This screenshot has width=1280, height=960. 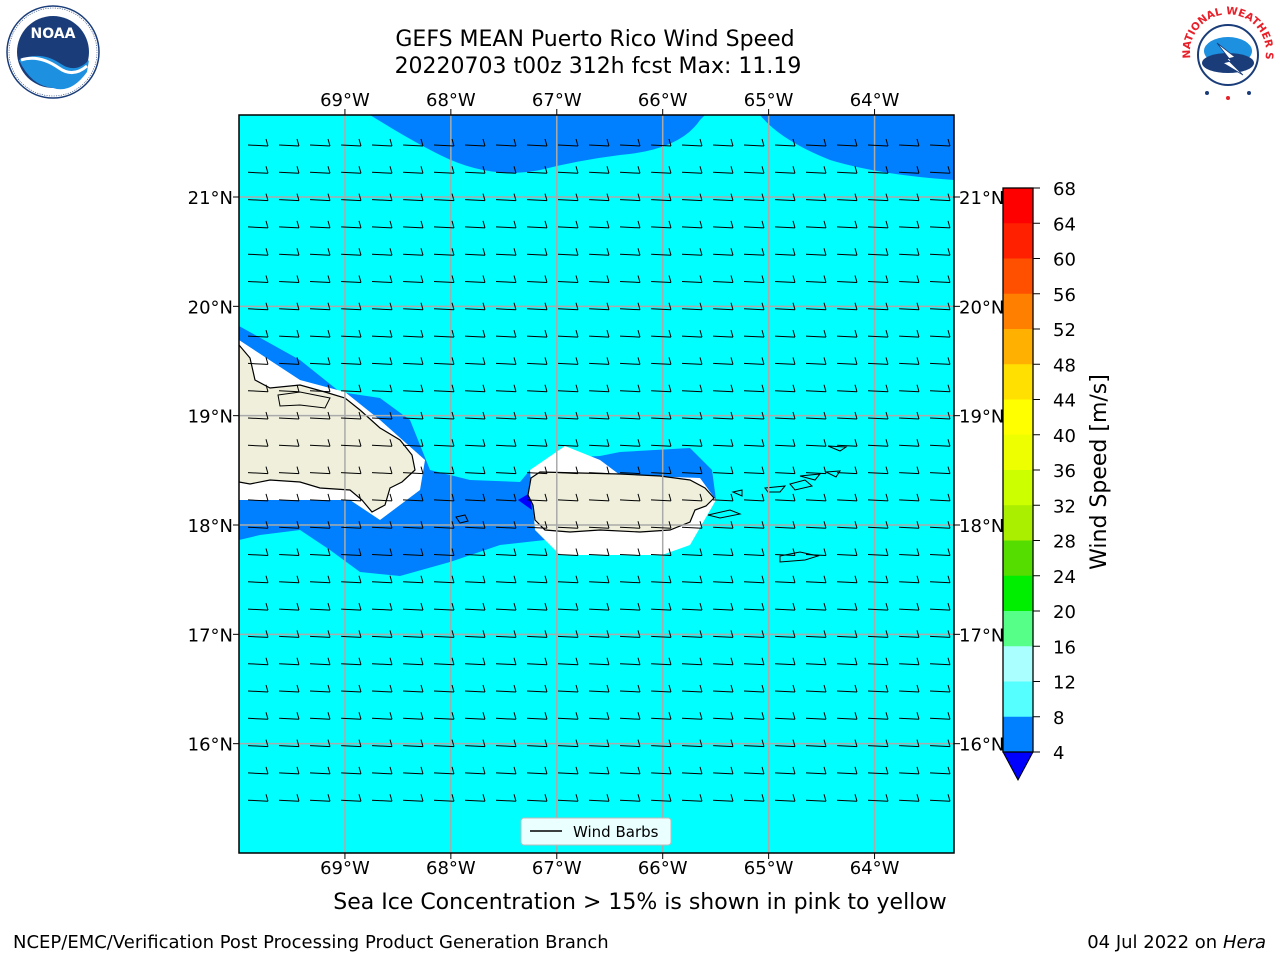 I want to click on colorbar-under-triangle, so click(x=1018, y=766).